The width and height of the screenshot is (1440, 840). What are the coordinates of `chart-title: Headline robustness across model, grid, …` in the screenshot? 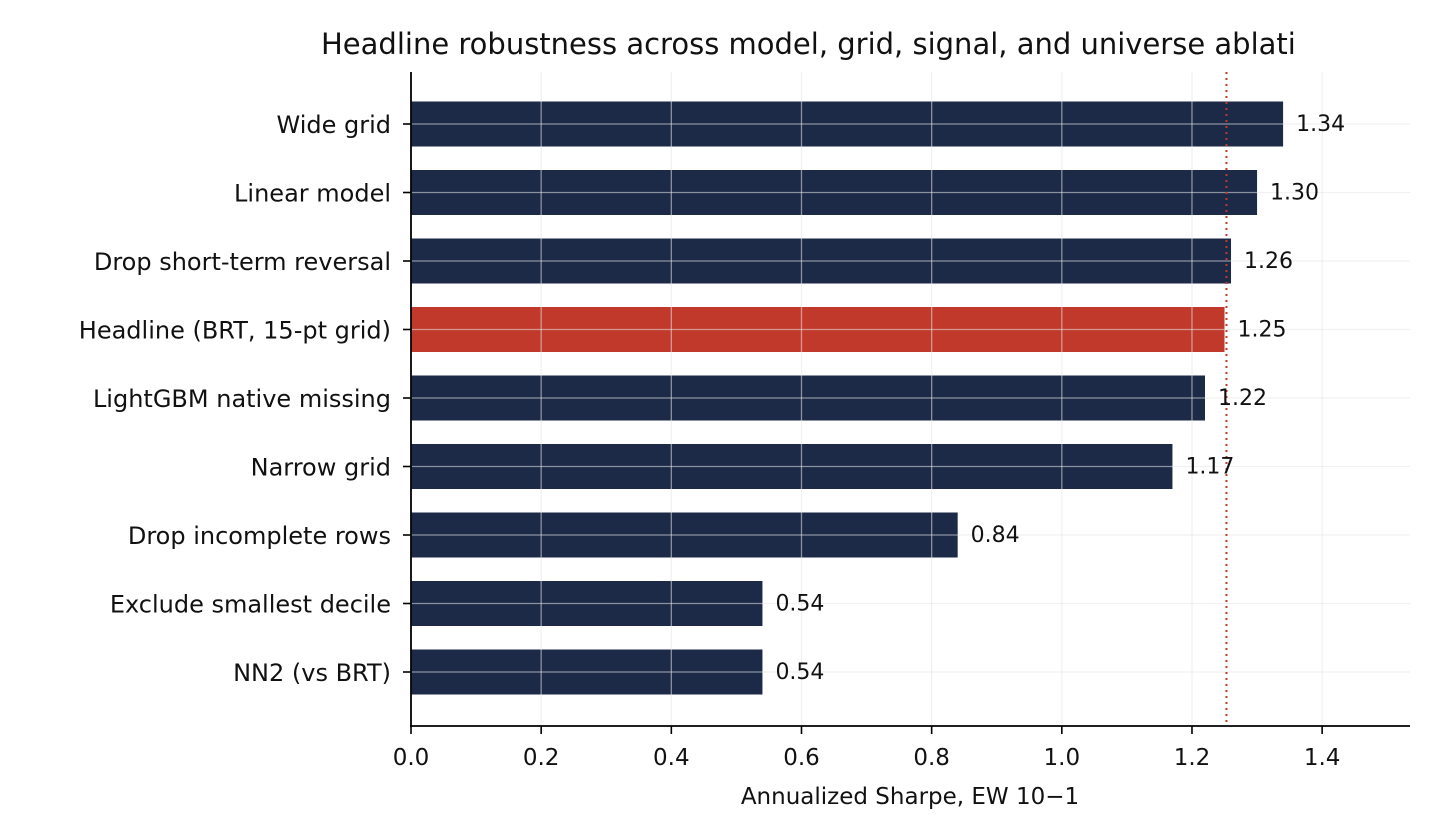 It's located at (808, 44).